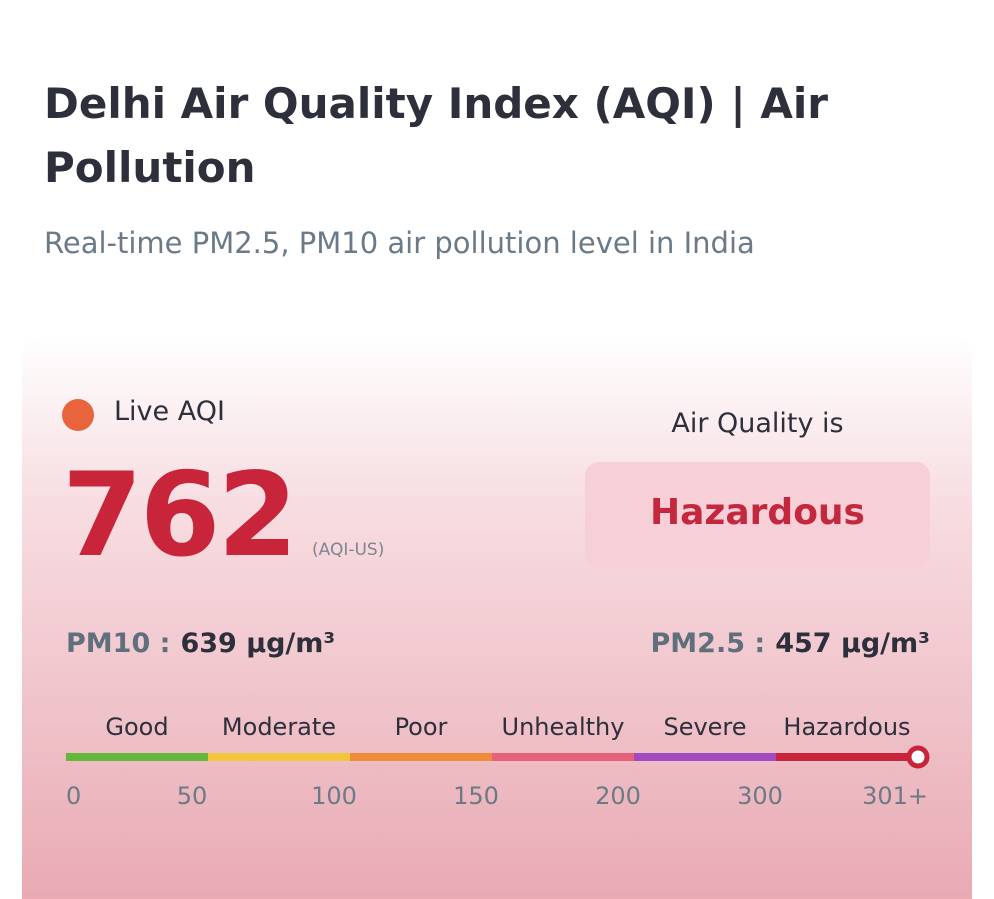 The height and width of the screenshot is (899, 994). I want to click on pm25: PM2.5 : 457 µg/m³, so click(790, 643).